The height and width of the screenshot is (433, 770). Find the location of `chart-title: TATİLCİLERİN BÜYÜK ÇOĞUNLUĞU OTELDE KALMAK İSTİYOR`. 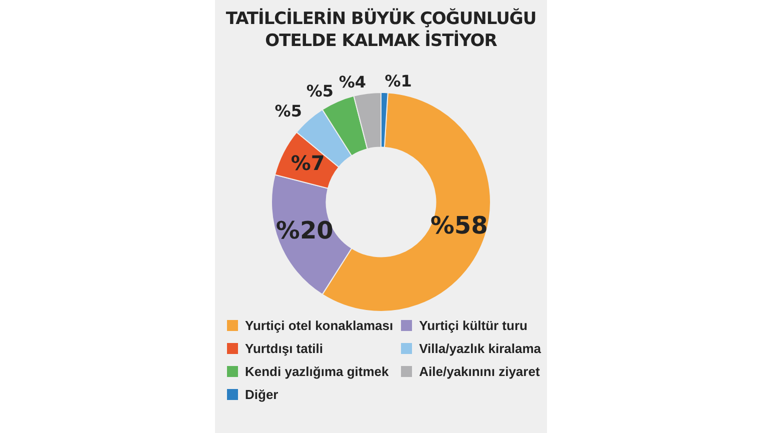

chart-title: TATİLCİLERİN BÜYÜK ÇOĞUNLUĞU OTELDE KALMAK İSTİYOR is located at coordinates (381, 30).